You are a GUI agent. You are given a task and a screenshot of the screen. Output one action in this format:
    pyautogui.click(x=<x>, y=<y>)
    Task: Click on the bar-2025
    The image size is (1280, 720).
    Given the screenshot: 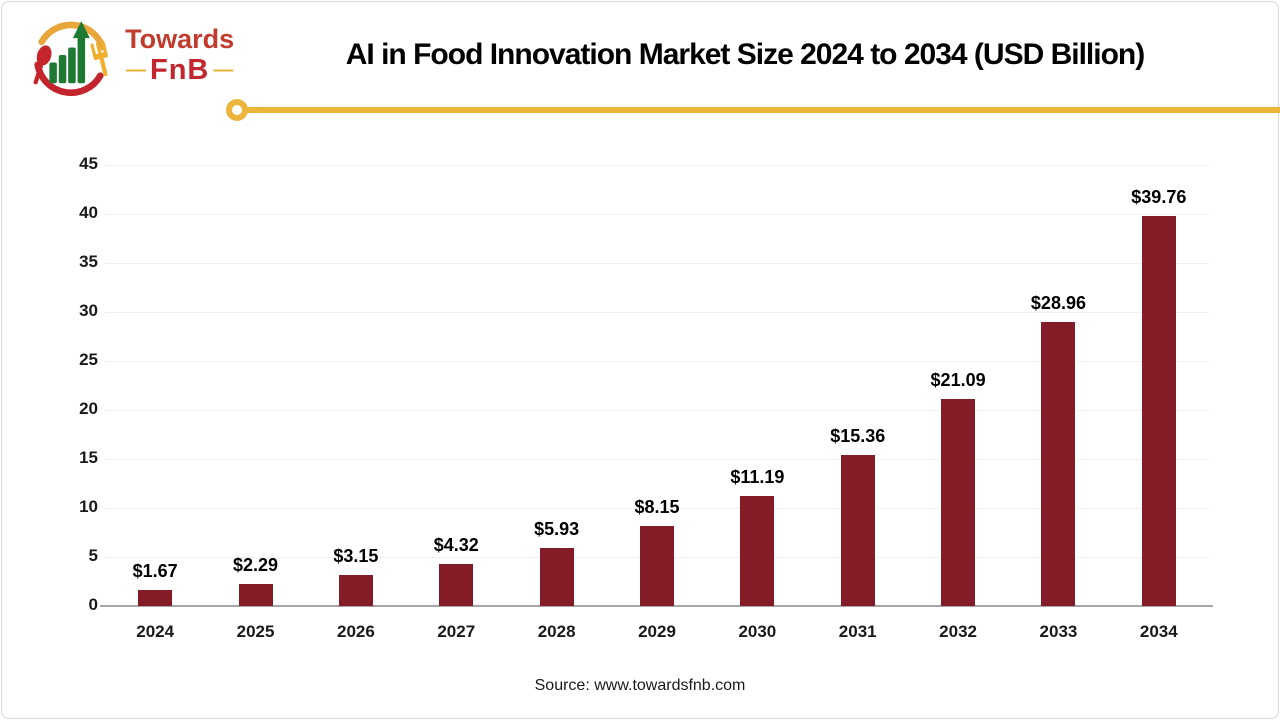 What is the action you would take?
    pyautogui.click(x=255, y=594)
    